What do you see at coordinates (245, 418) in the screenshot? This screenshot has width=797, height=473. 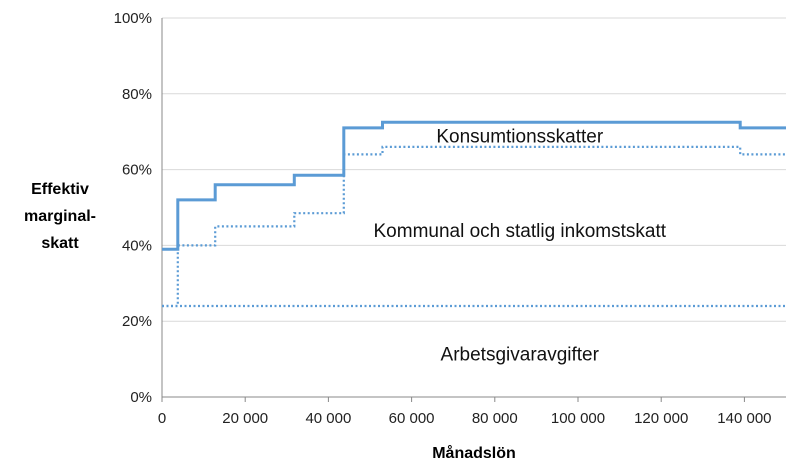 I see `x-tick-label: 20 000` at bounding box center [245, 418].